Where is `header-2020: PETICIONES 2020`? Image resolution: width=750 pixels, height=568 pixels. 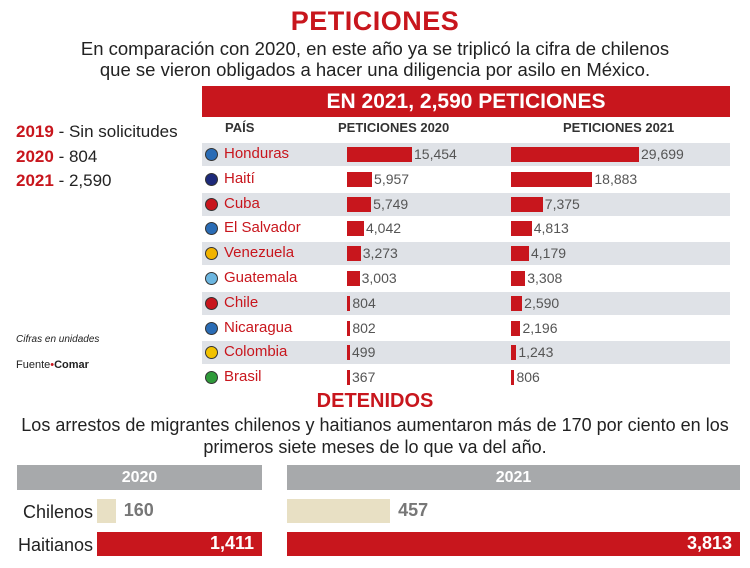 header-2020: PETICIONES 2020 is located at coordinates (394, 127).